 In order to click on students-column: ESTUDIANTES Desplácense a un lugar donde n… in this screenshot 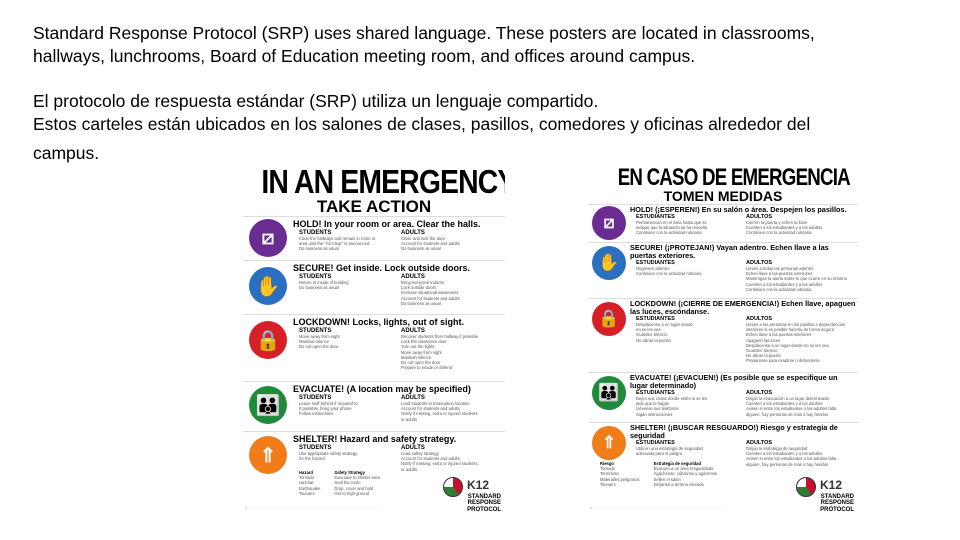, I will do `click(691, 340)`.